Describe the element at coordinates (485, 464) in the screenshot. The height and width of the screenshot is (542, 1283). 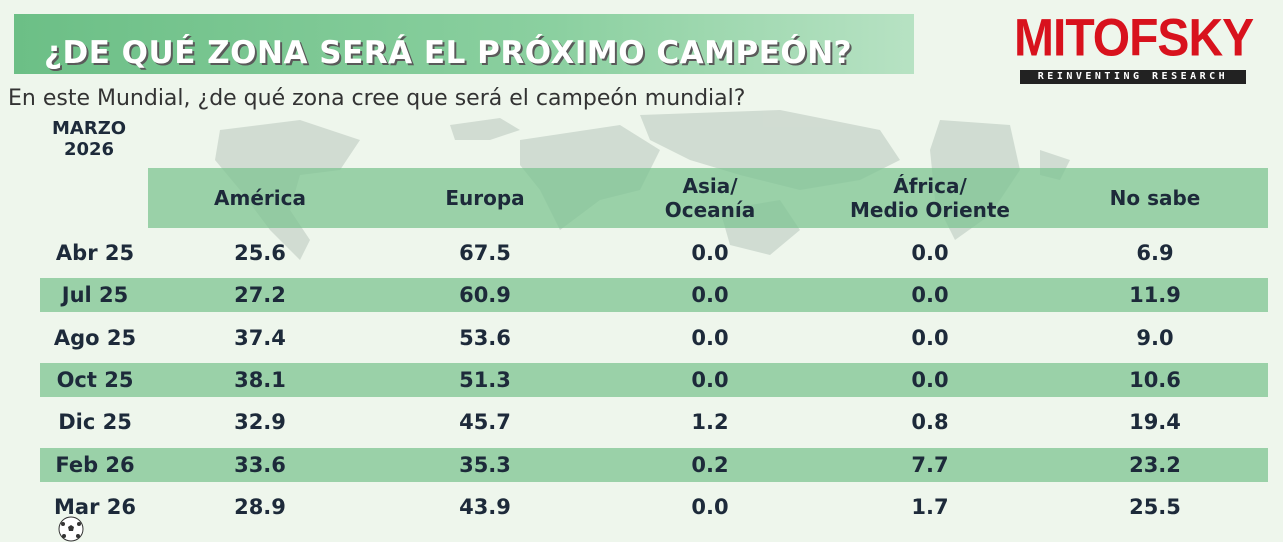
I see `cell-europa: 35.3` at that location.